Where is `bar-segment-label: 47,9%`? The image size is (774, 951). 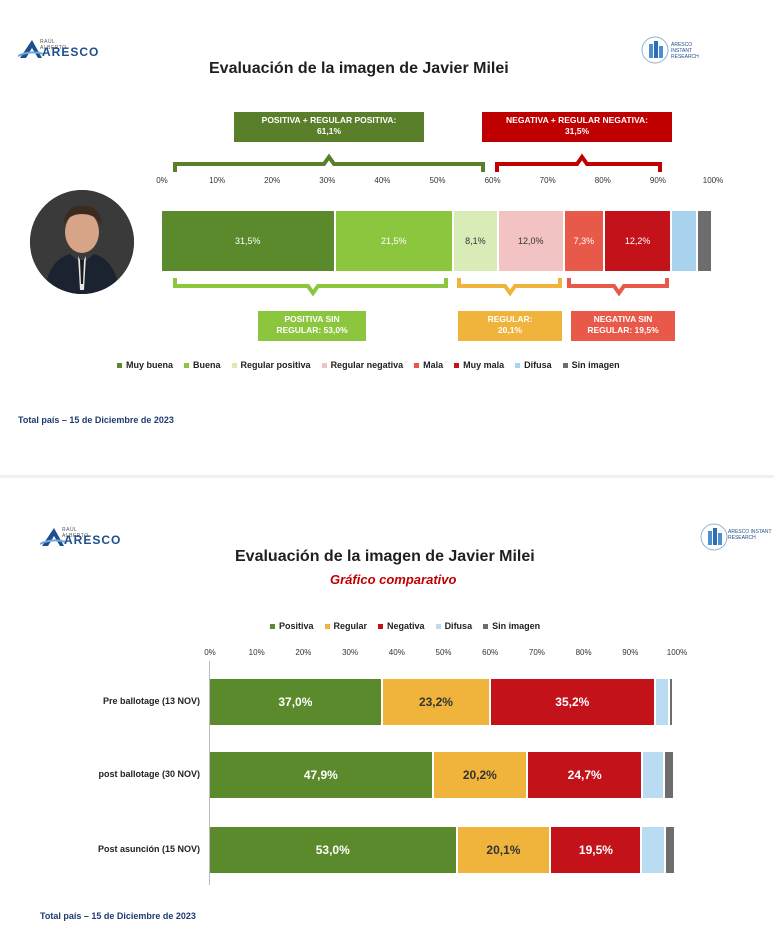
bar-segment-label: 47,9% is located at coordinates (320, 775).